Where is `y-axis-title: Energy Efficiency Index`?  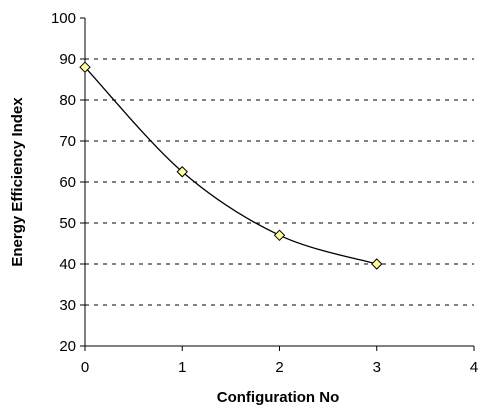 y-axis-title: Energy Efficiency Index is located at coordinates (17, 182).